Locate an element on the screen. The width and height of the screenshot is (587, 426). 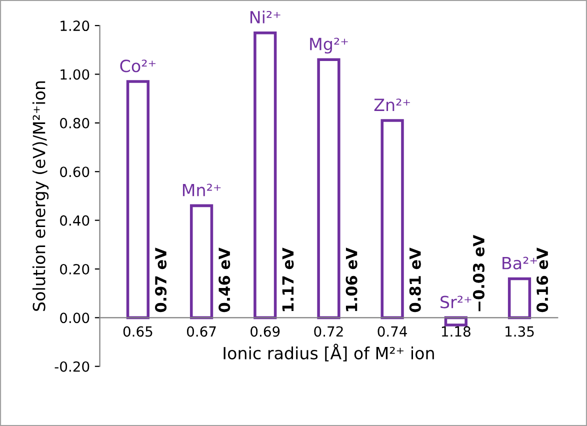
x-tick-label: 0.69 is located at coordinates (265, 331).